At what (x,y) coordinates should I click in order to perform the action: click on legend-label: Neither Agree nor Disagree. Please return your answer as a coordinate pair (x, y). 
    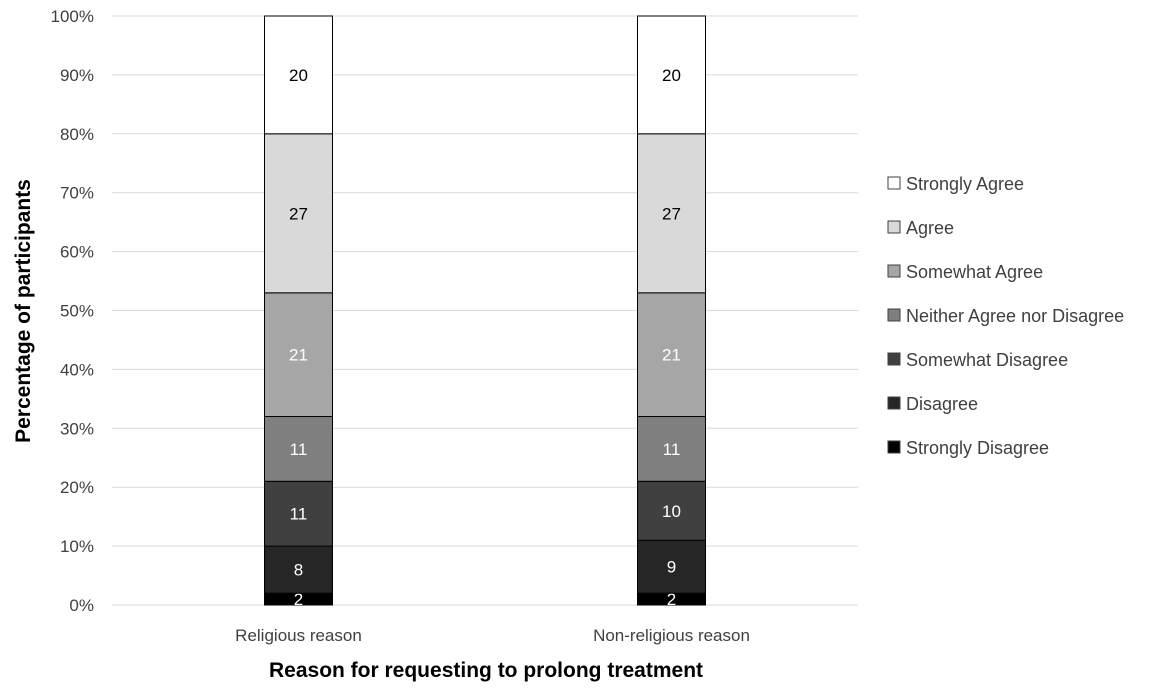
    Looking at the image, I should click on (1015, 316).